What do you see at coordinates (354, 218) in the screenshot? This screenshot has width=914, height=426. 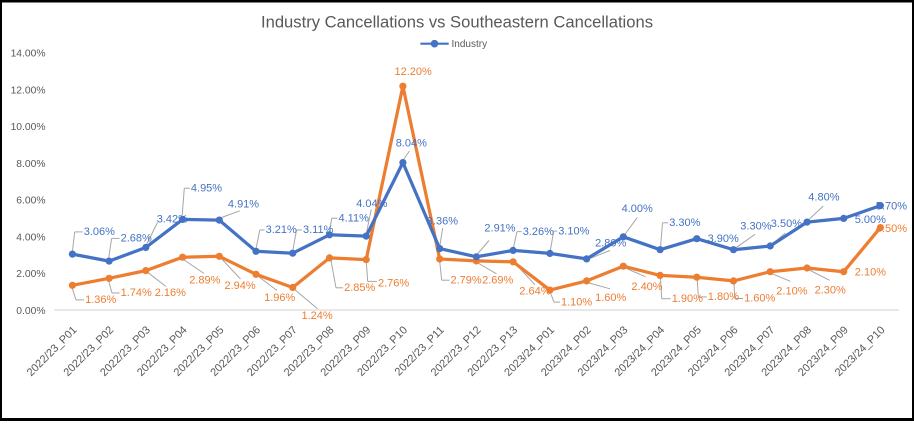 I see `svg-text: 4.11%` at bounding box center [354, 218].